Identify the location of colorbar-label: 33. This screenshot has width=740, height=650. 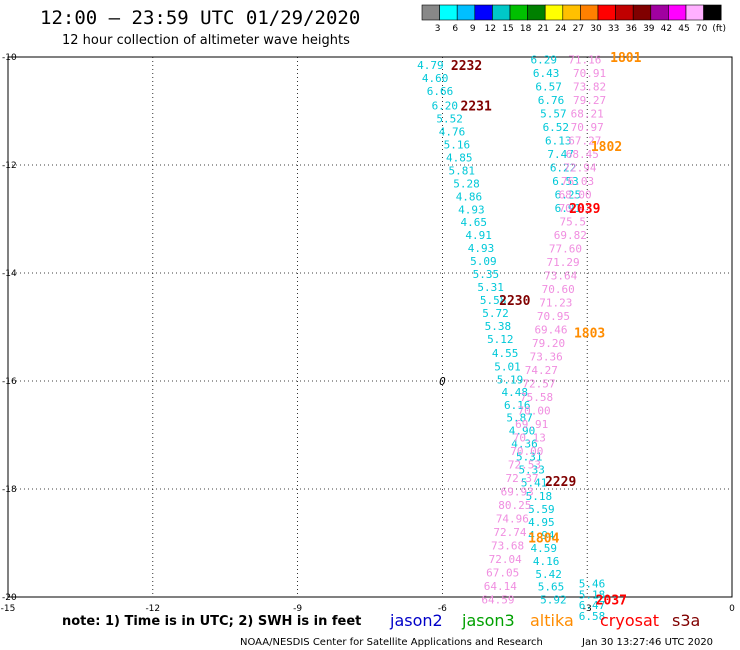
(613, 29).